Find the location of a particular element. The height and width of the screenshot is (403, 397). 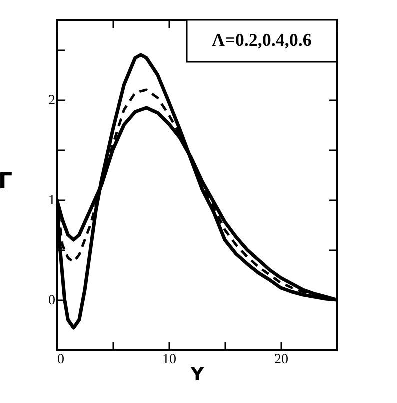

x-tick-label: 20 is located at coordinates (281, 360).